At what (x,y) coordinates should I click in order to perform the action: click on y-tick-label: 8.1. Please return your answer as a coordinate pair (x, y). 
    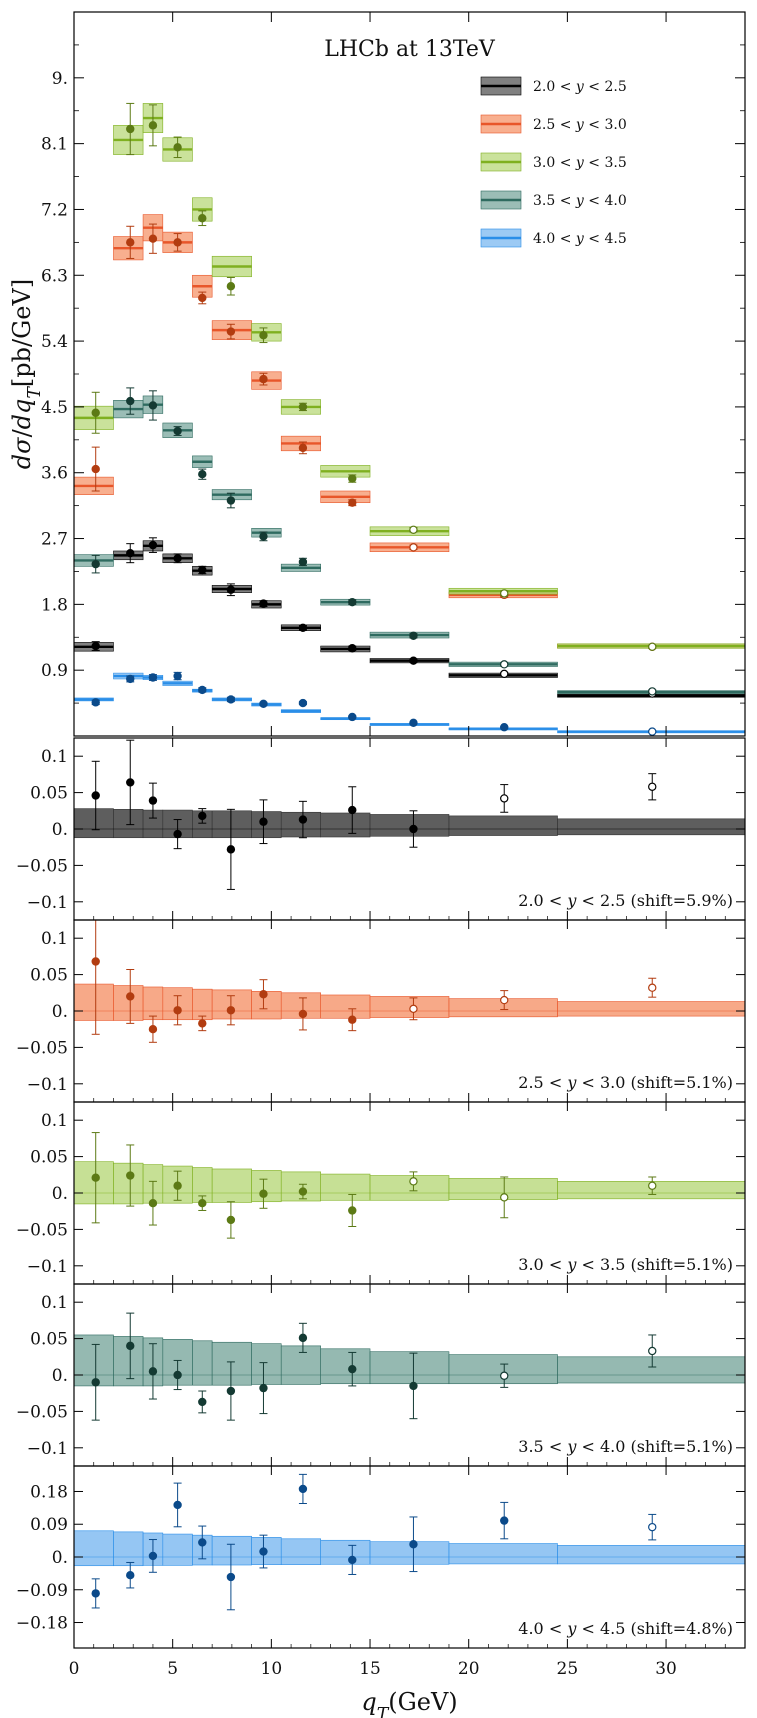
    Looking at the image, I should click on (54, 145).